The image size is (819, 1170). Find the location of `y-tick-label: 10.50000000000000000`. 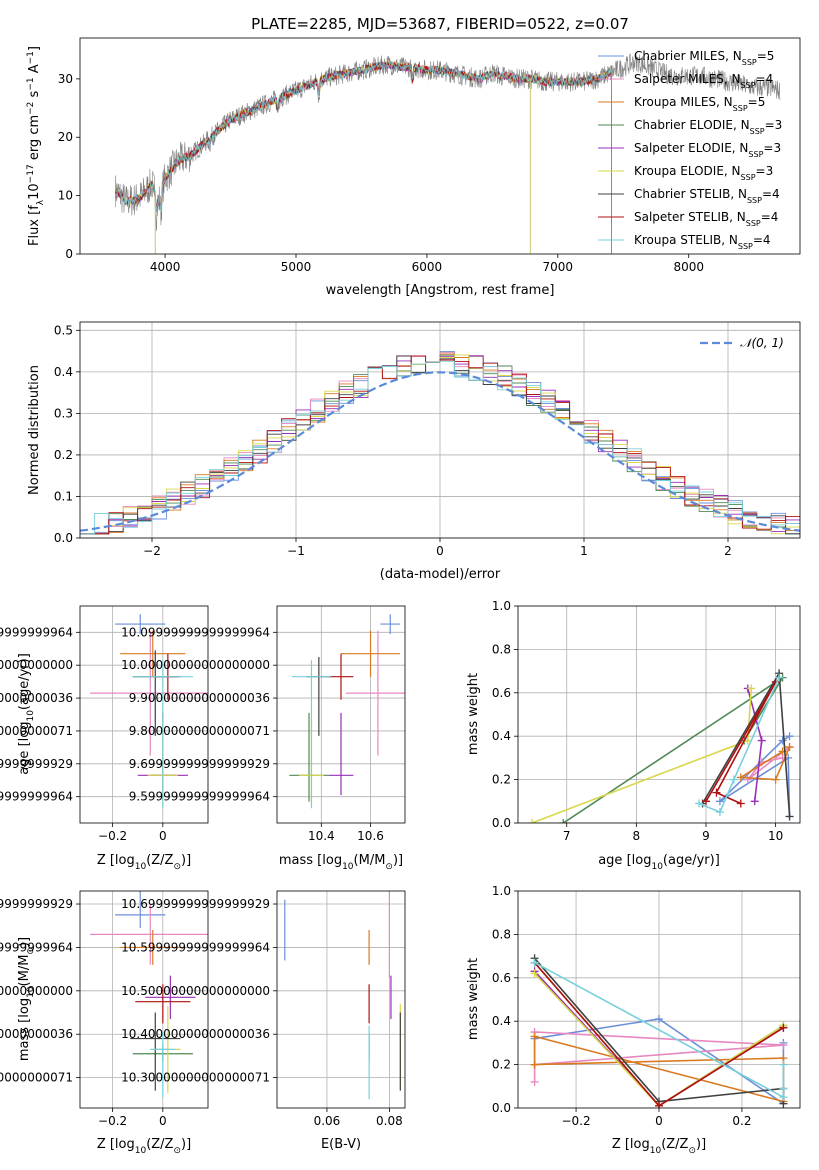

y-tick-label: 10.50000000000000000 is located at coordinates (195, 991).